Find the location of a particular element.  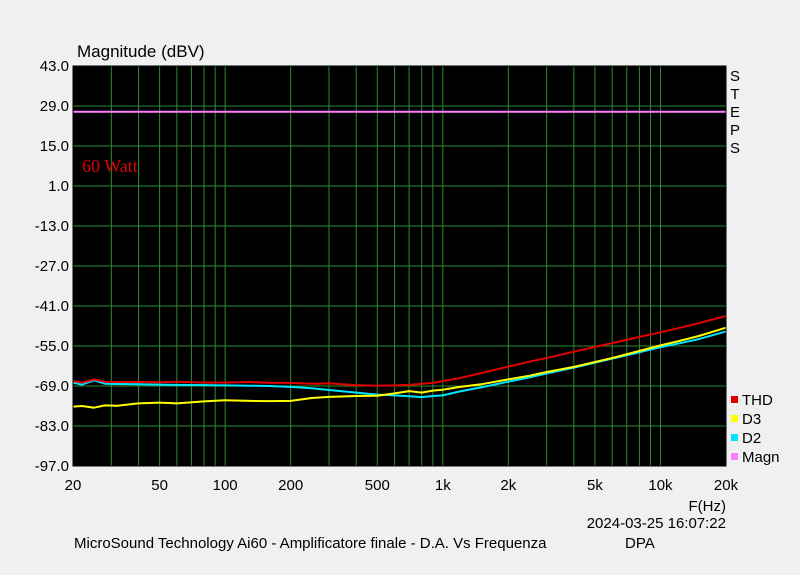

legend-label-d2: D2 is located at coordinates (751, 438).